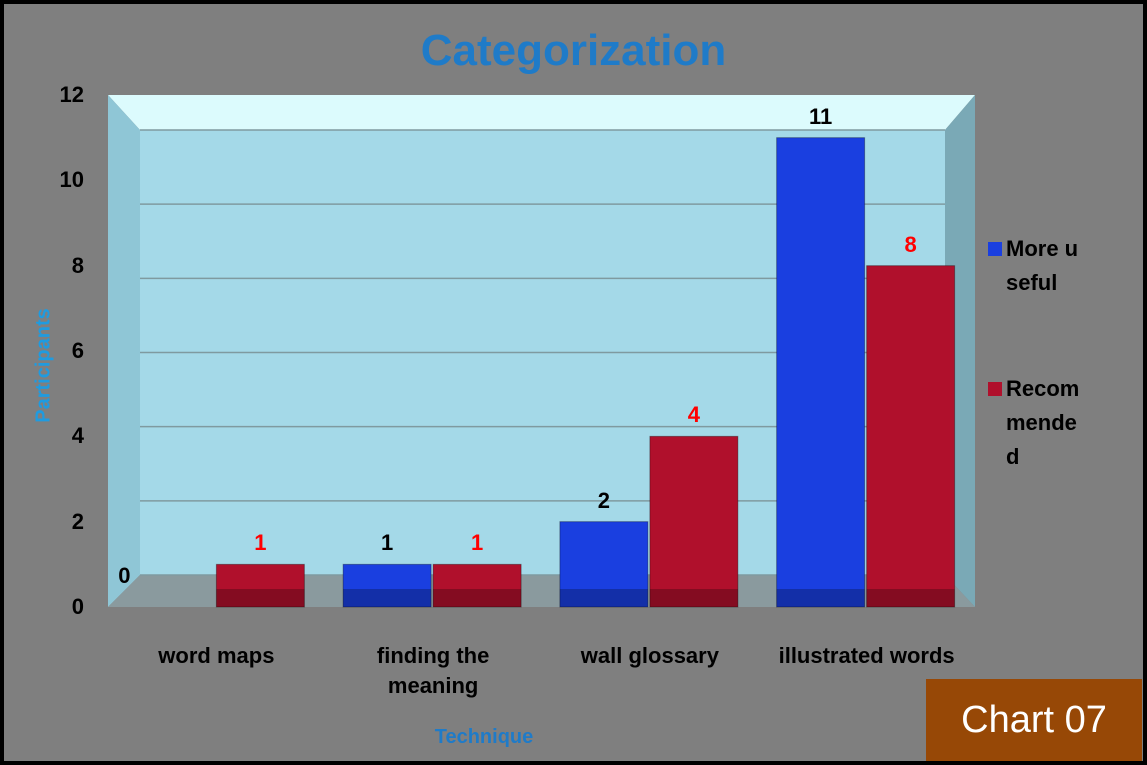 This screenshot has height=765, width=1147. Describe the element at coordinates (820, 116) in the screenshot. I see `data-label: 11` at that location.